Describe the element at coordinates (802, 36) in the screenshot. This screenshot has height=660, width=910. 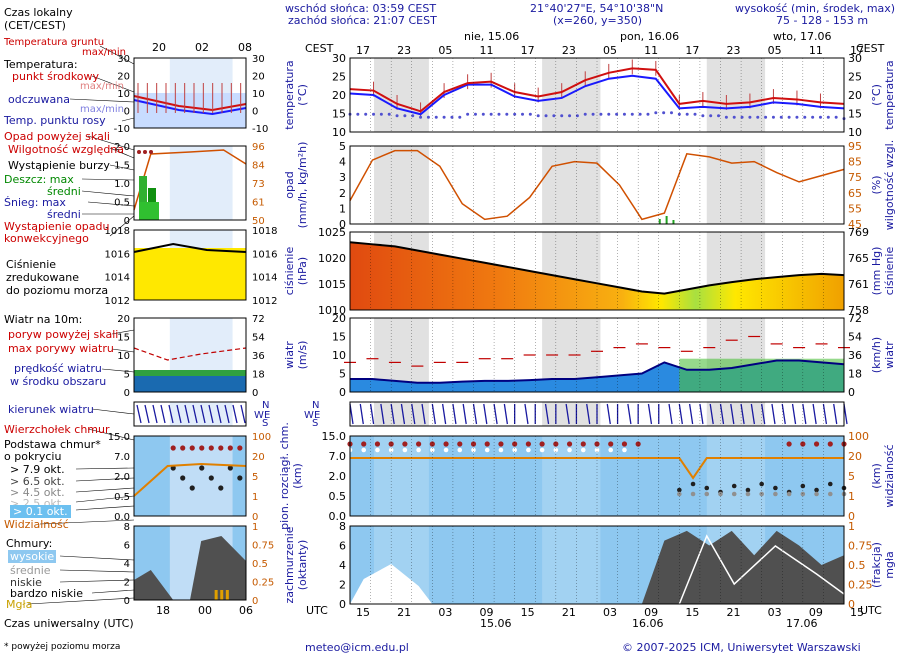
I see `day-label-3: wto, 17.06` at that location.